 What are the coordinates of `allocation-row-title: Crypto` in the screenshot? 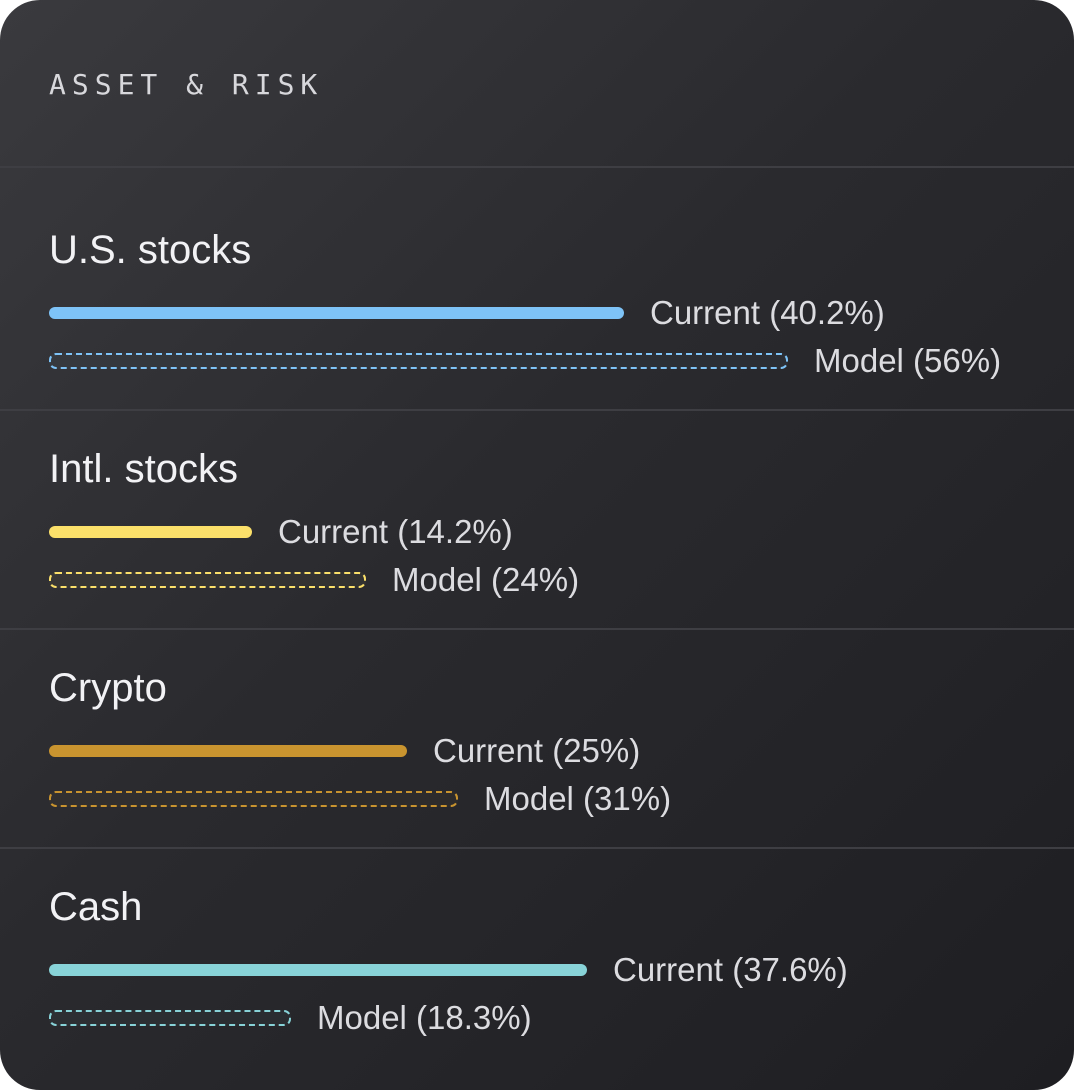 It's located at (108, 688).